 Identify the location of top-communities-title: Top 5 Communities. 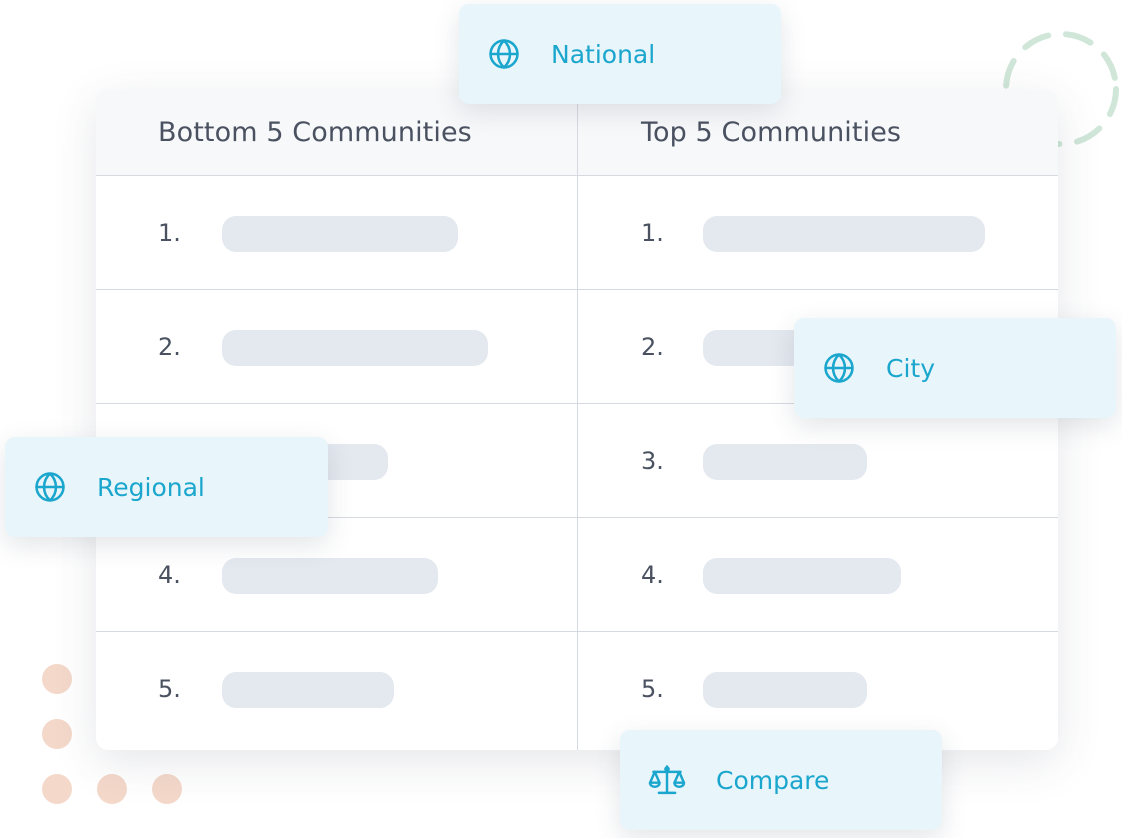
(771, 132).